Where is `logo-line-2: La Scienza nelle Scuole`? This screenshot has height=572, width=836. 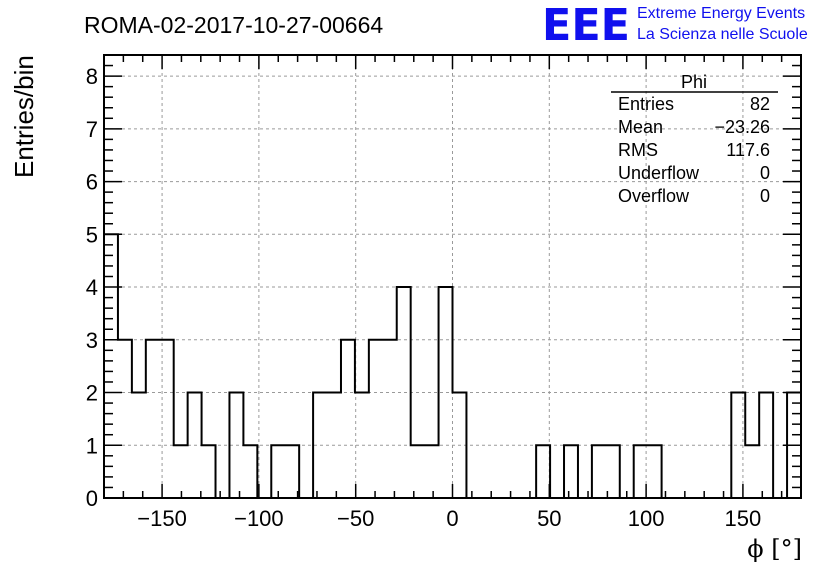 logo-line-2: La Scienza nelle Scuole is located at coordinates (722, 34).